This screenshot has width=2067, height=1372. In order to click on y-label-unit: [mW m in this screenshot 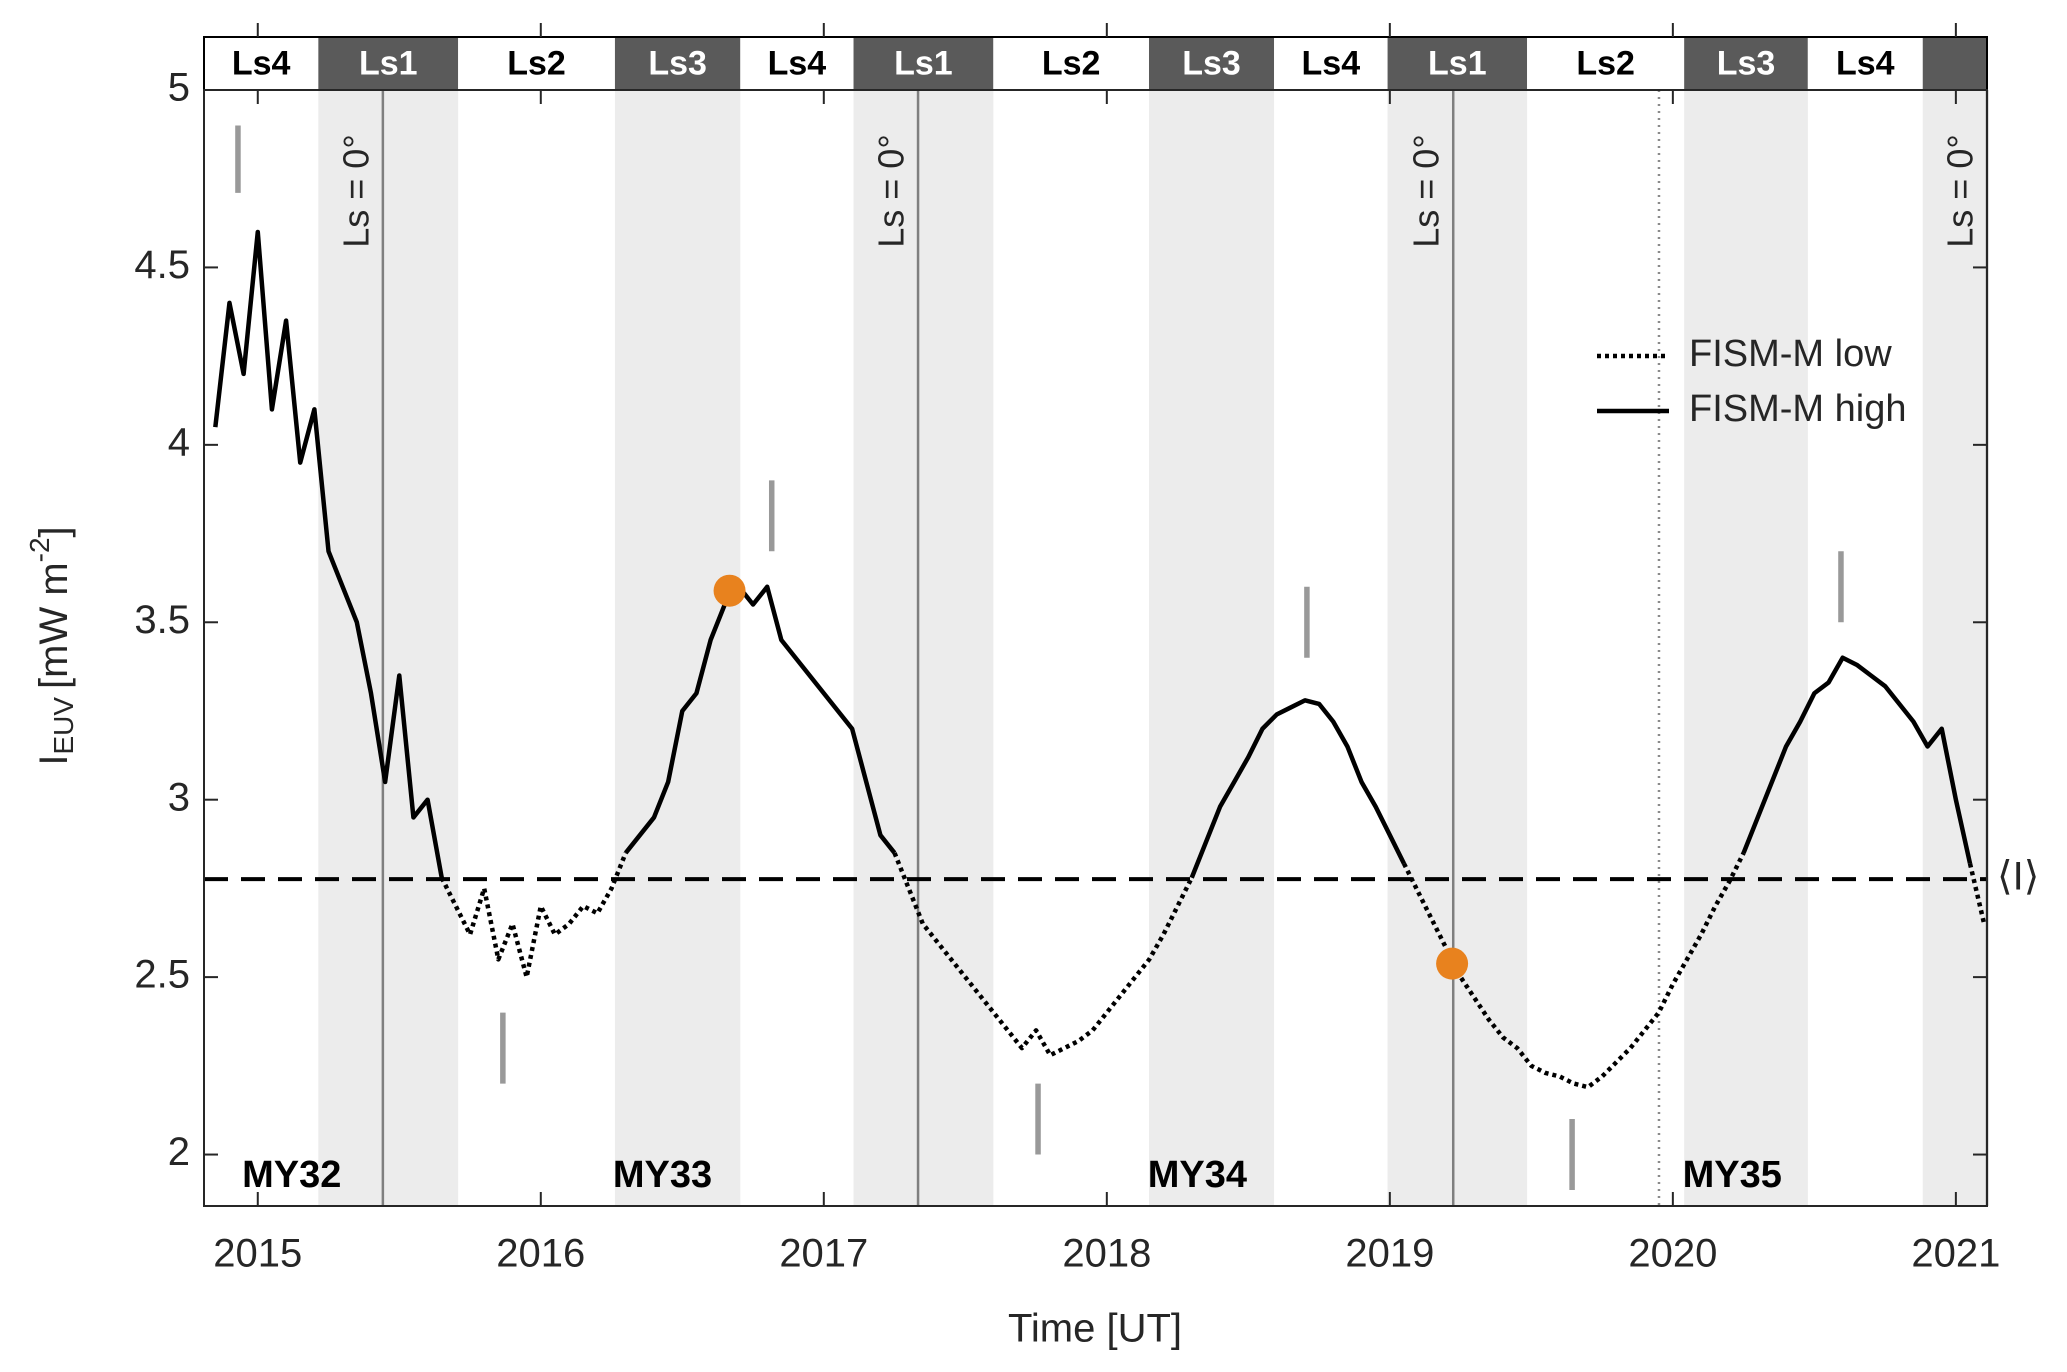, I will do `click(54, 625)`.